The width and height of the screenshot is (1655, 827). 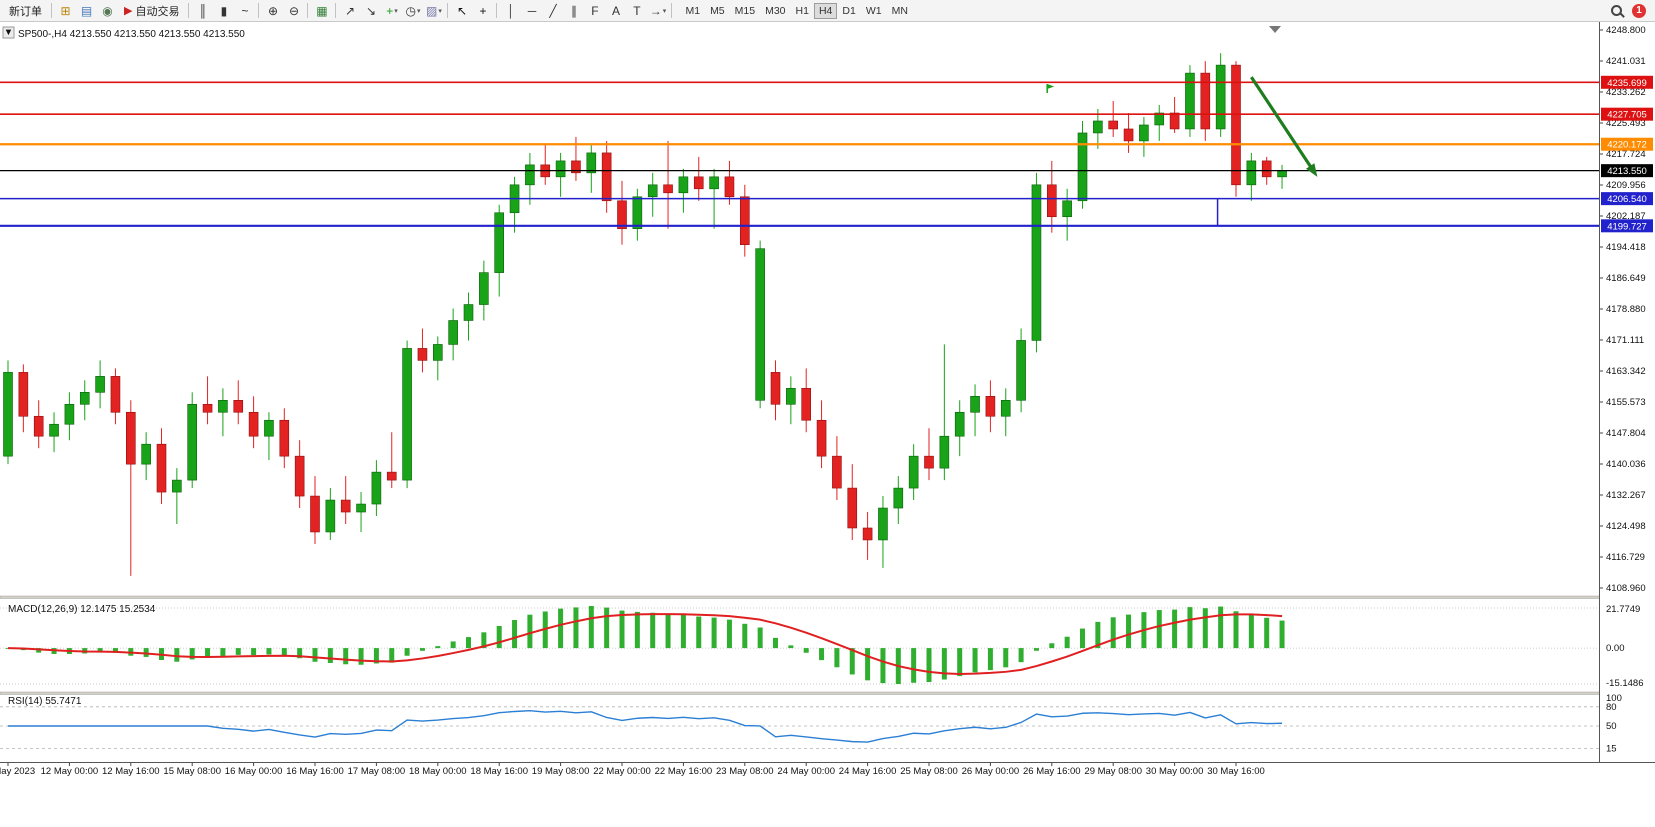 What do you see at coordinates (8, 32) in the screenshot?
I see `one-click-trading-toggle` at bounding box center [8, 32].